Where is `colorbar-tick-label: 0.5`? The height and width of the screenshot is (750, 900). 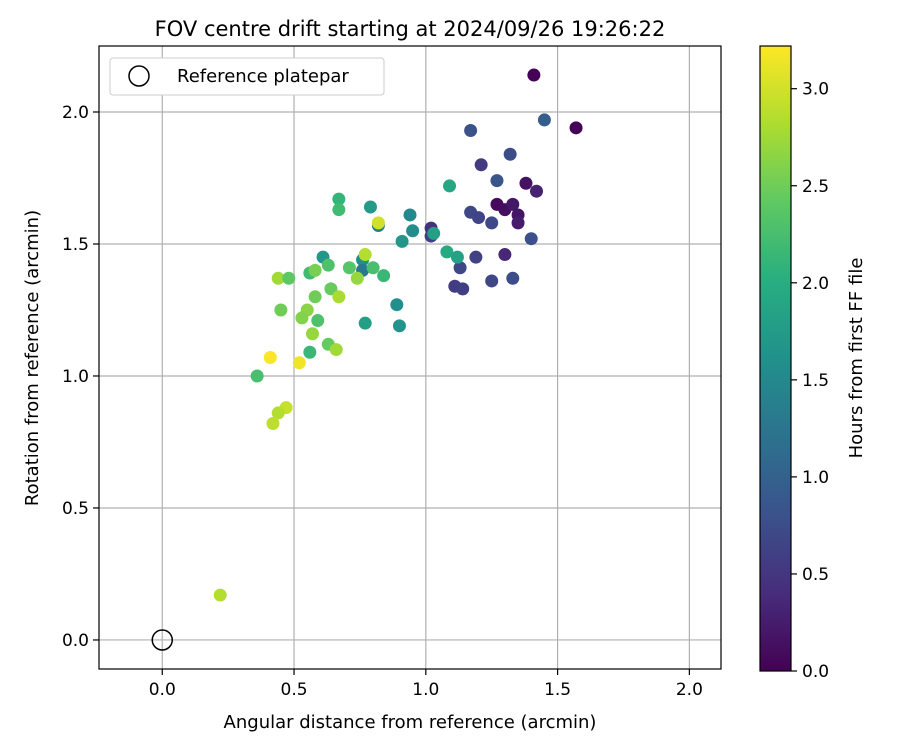 colorbar-tick-label: 0.5 is located at coordinates (815, 575).